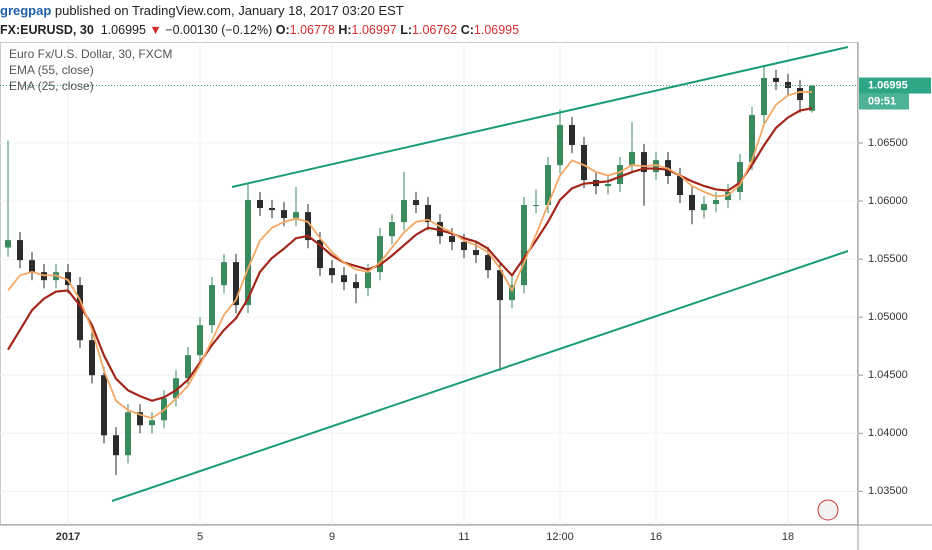 This screenshot has width=932, height=550. I want to click on ohlc-value: 1.06995, so click(496, 30).